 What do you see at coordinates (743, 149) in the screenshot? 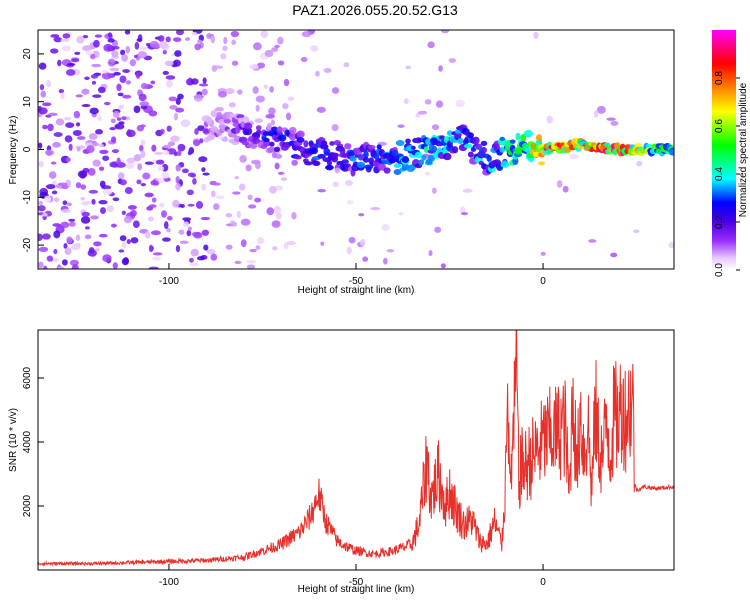
I see `colorbar-label: Normalized spectral amplitude` at bounding box center [743, 149].